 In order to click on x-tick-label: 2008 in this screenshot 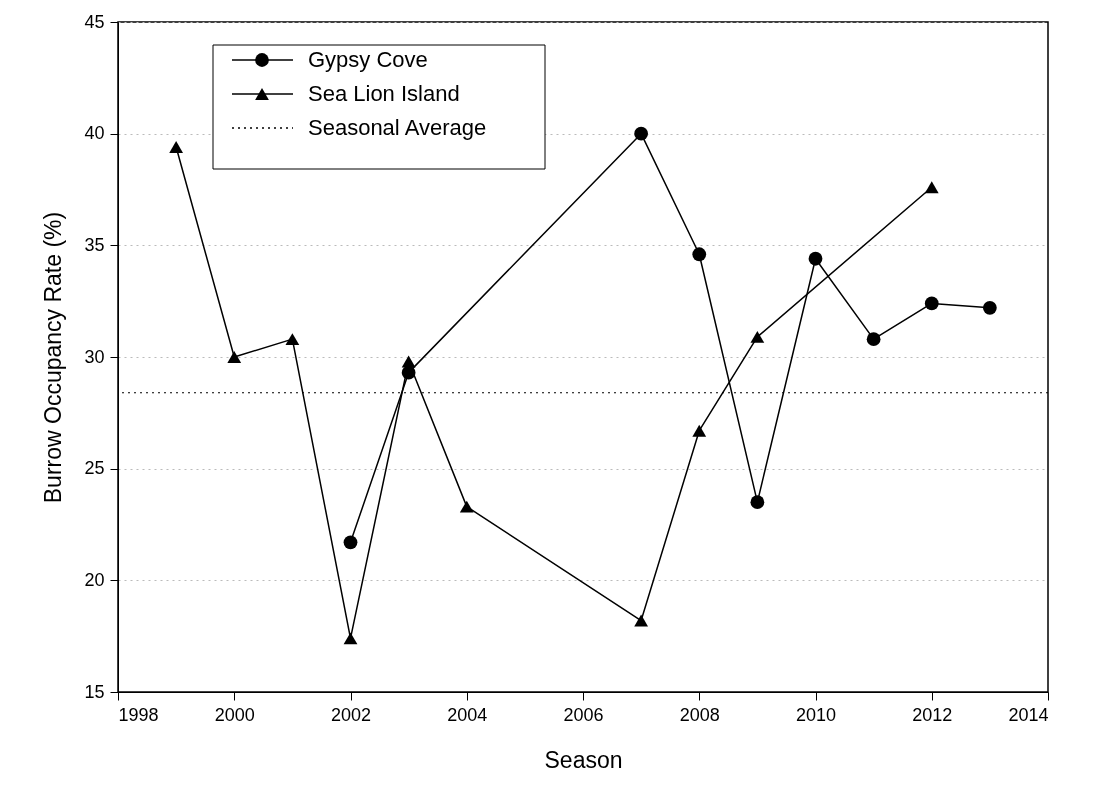, I will do `click(699, 714)`.